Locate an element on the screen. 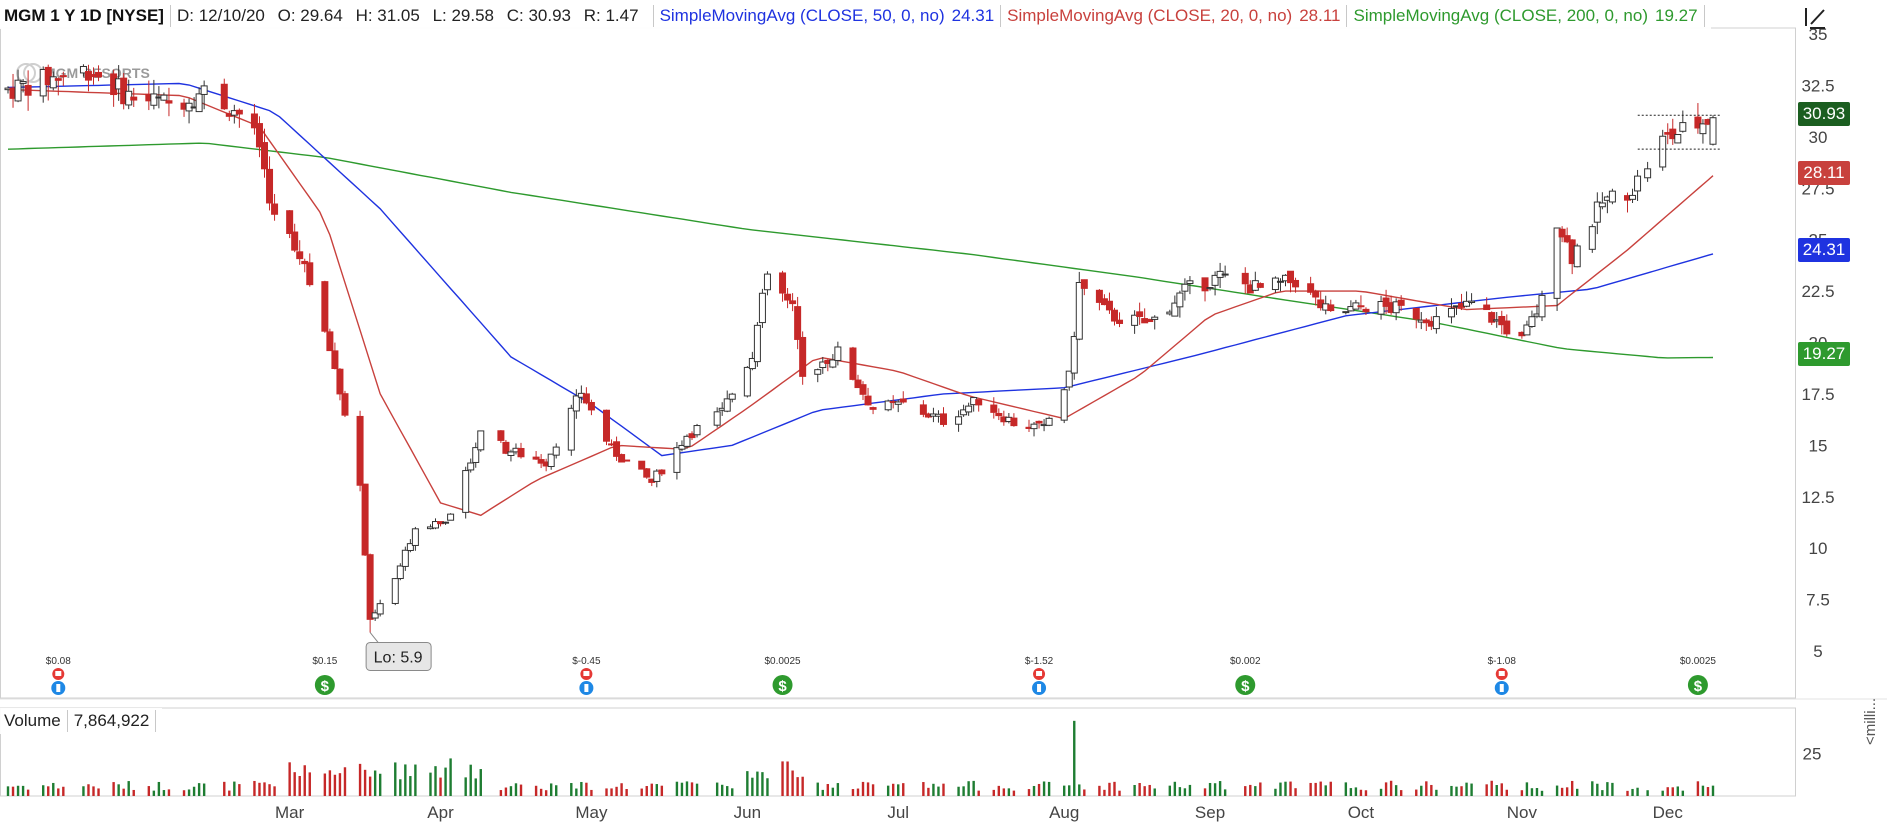 This screenshot has width=1887, height=826. price-tick-label: 22.5 is located at coordinates (1817, 291).